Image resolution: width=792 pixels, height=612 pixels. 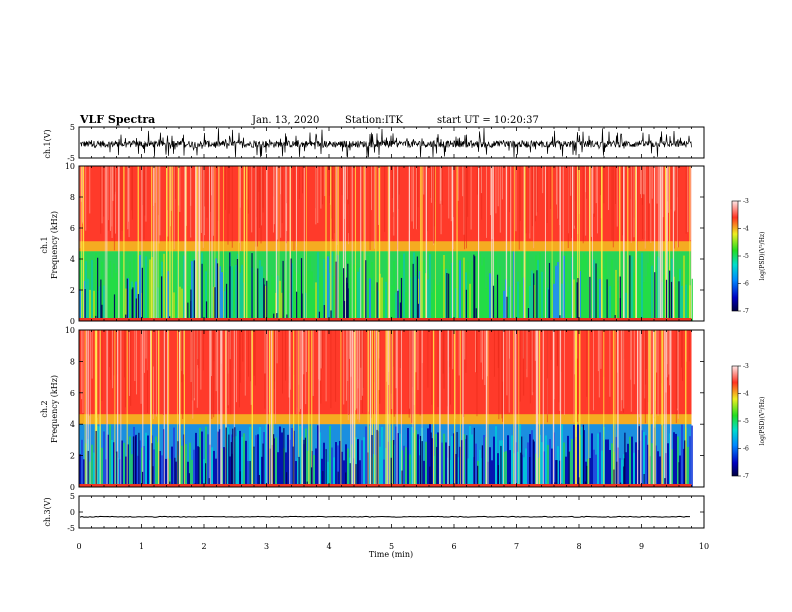 I want to click on ch1-waveform-series, so click(x=385, y=142).